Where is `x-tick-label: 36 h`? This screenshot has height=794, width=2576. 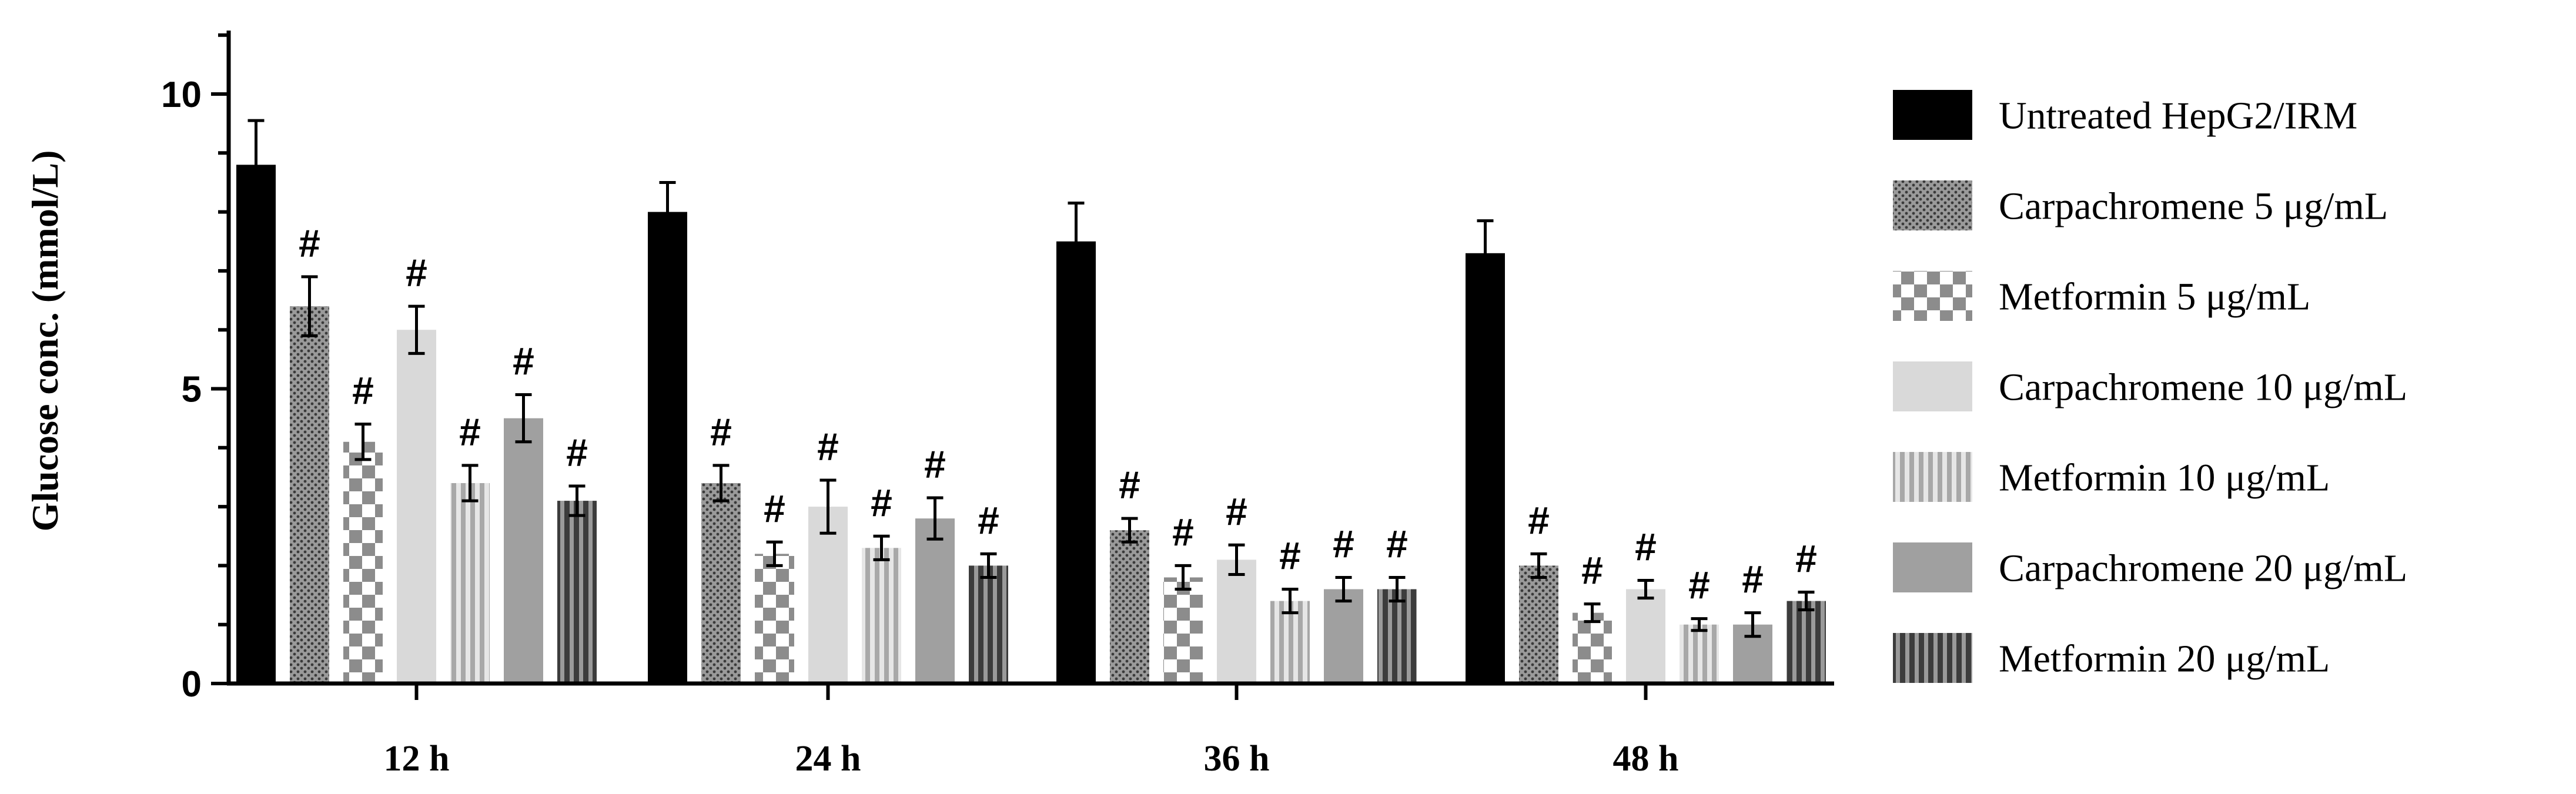
x-tick-label: 36 h is located at coordinates (1237, 759).